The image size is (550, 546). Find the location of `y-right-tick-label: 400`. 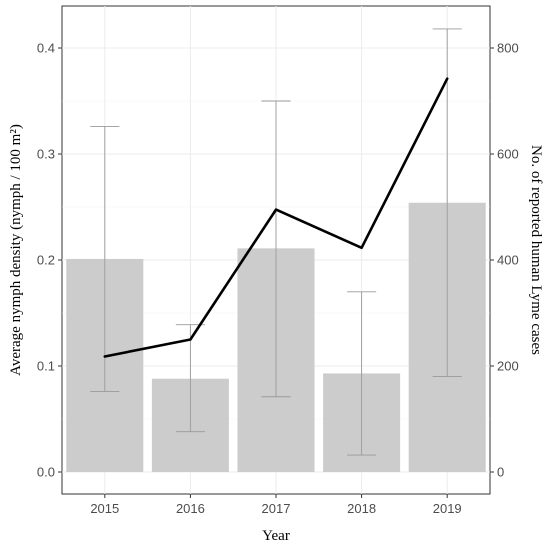

y-right-tick-label: 400 is located at coordinates (508, 260).